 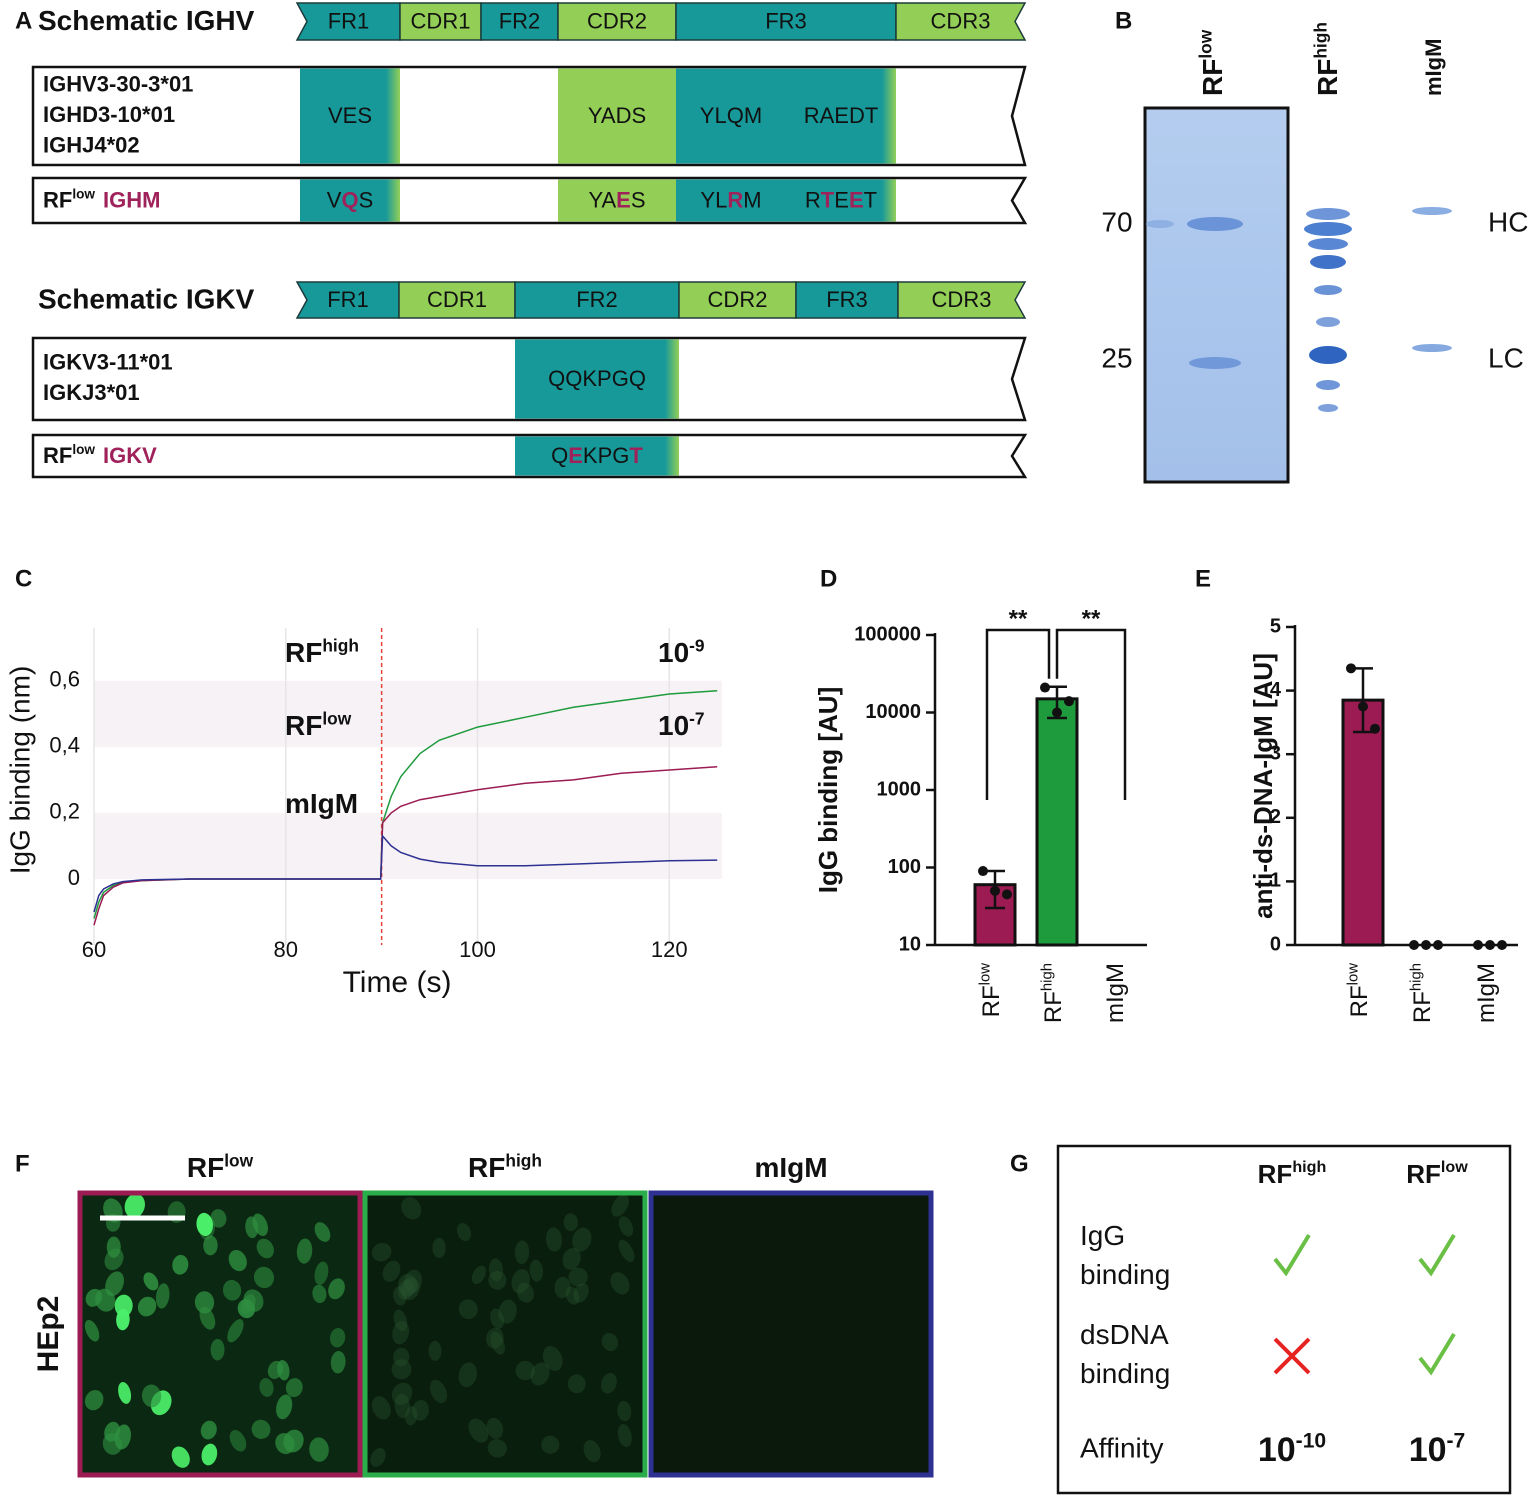 I want to click on residue: G, so click(x=620, y=455).